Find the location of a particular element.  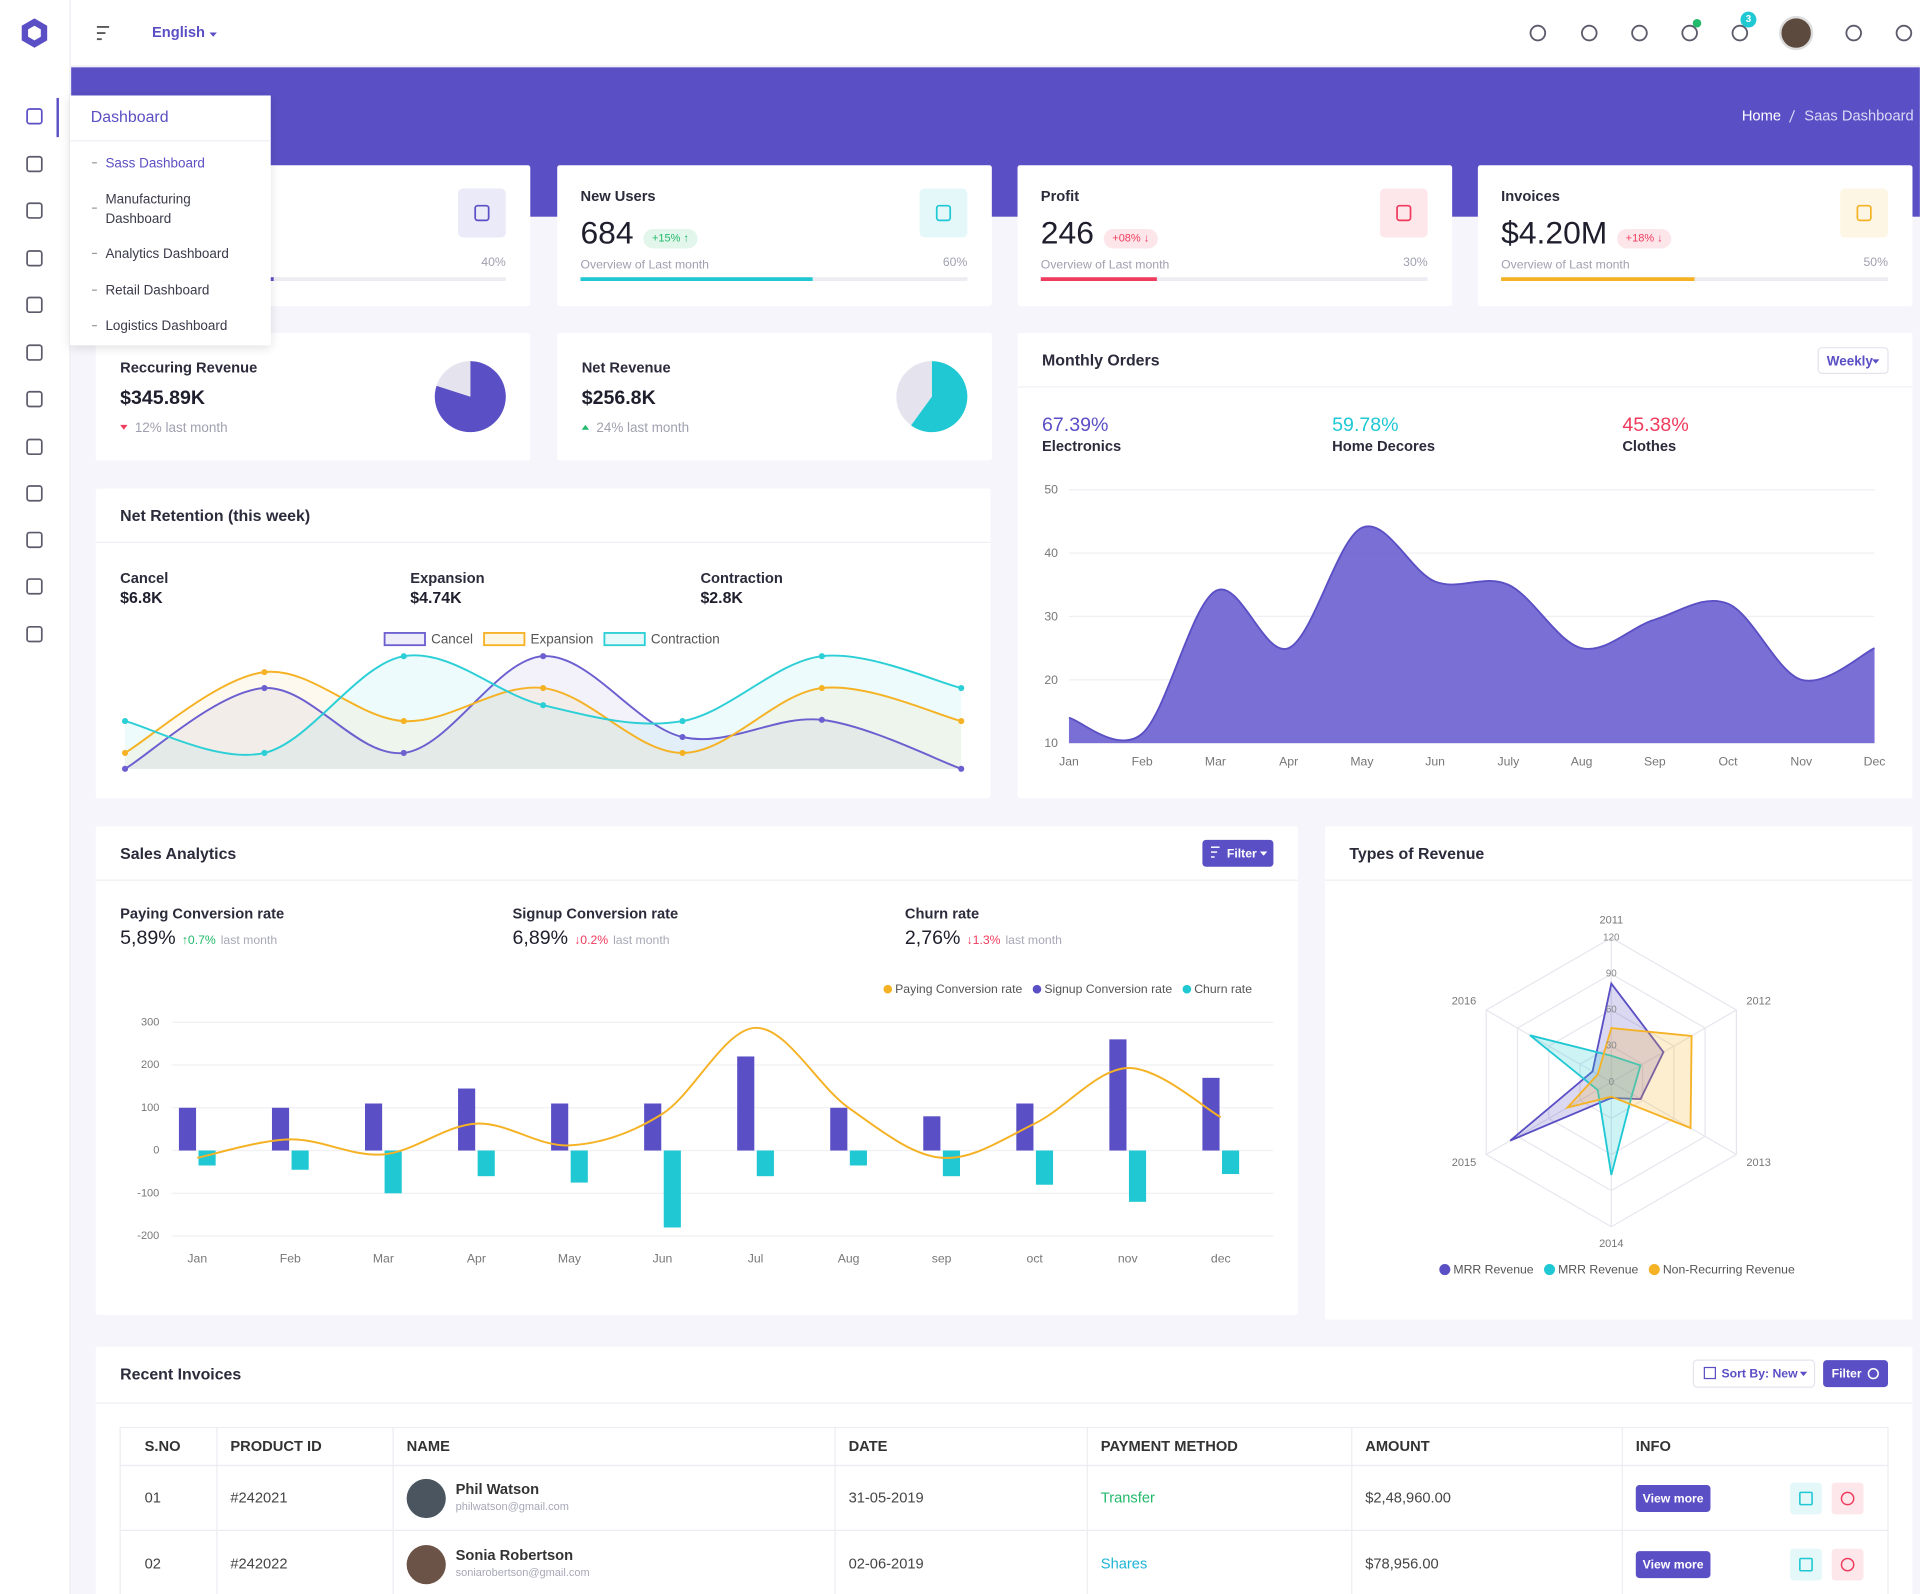

stat-change: +08% ↓ is located at coordinates (1130, 239).